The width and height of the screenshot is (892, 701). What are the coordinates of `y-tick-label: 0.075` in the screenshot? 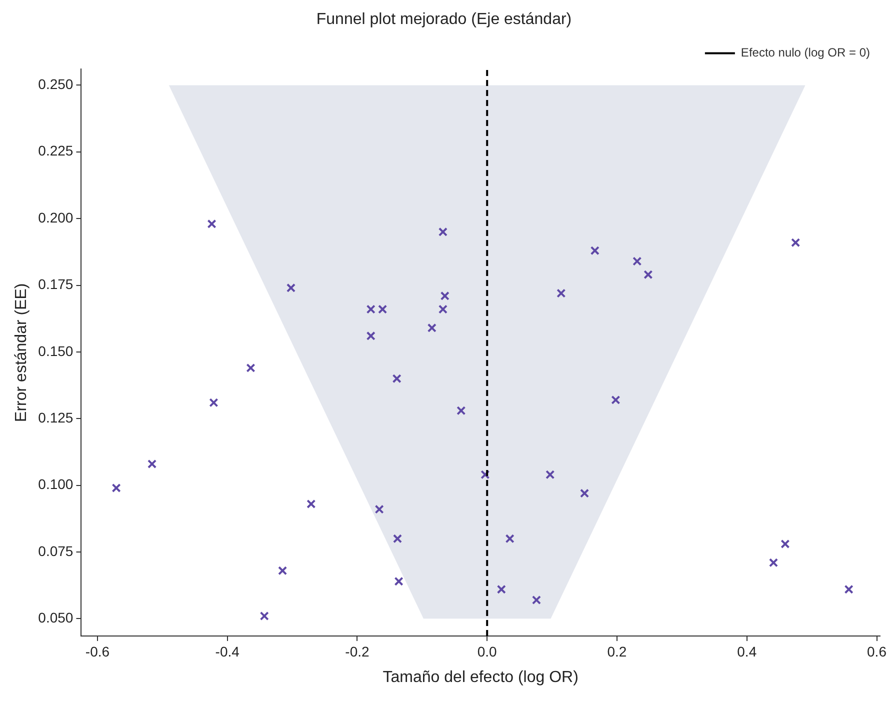 It's located at (56, 550).